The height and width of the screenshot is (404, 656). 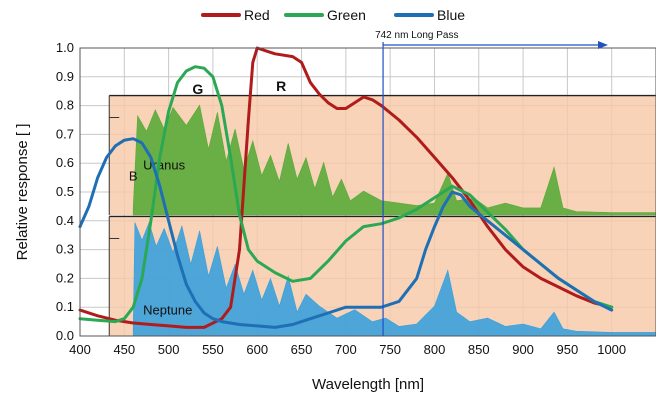 What do you see at coordinates (435, 349) in the screenshot?
I see `x-tick-label: 800` at bounding box center [435, 349].